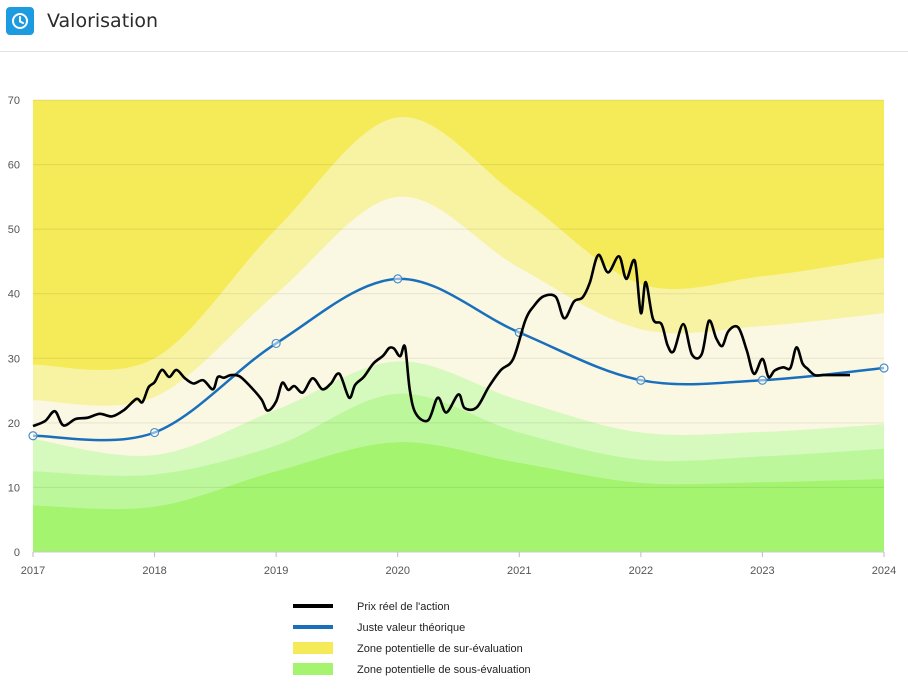 This screenshot has height=689, width=908. I want to click on y-tick-label: 20, so click(14, 424).